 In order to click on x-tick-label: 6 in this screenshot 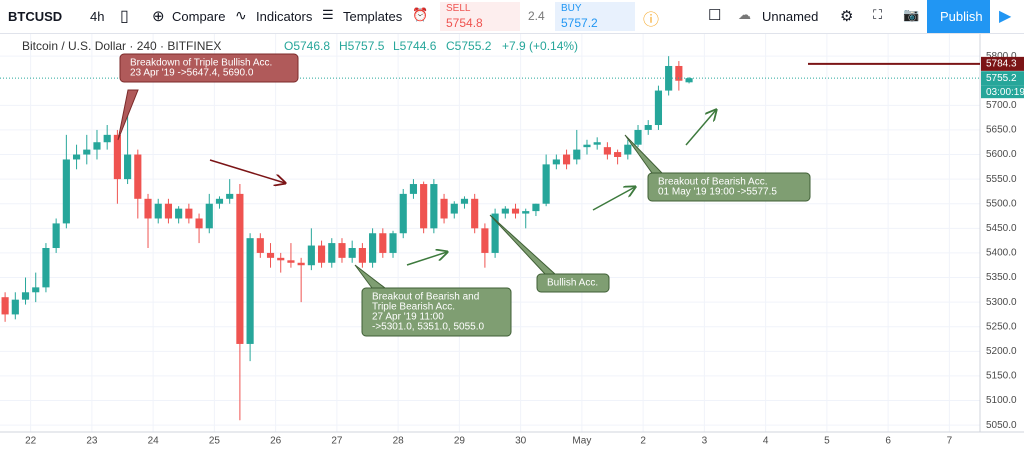, I will do `click(888, 441)`.